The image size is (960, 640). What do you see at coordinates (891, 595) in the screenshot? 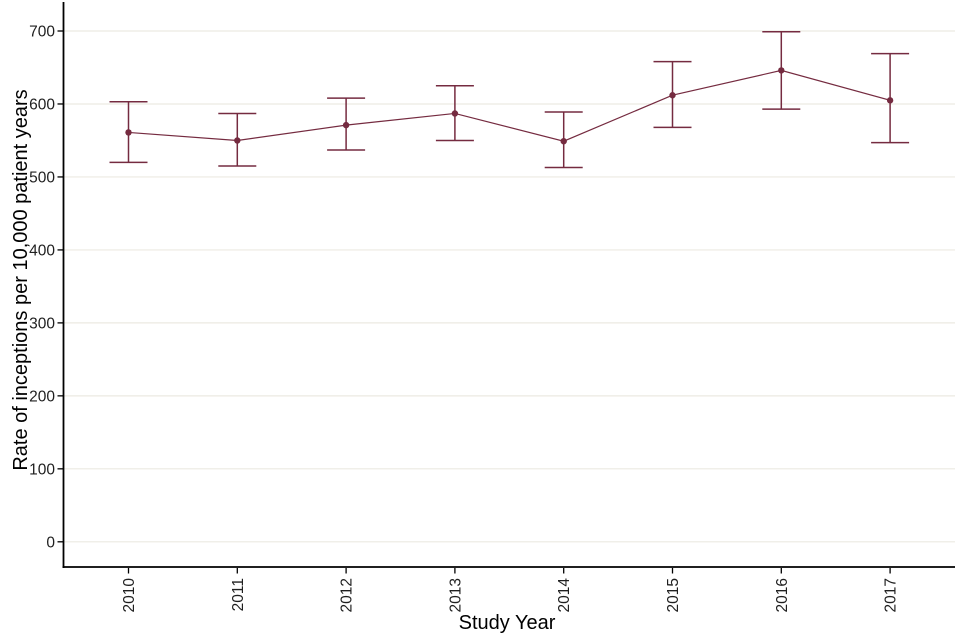
I see `x-tick-label: 2017` at bounding box center [891, 595].